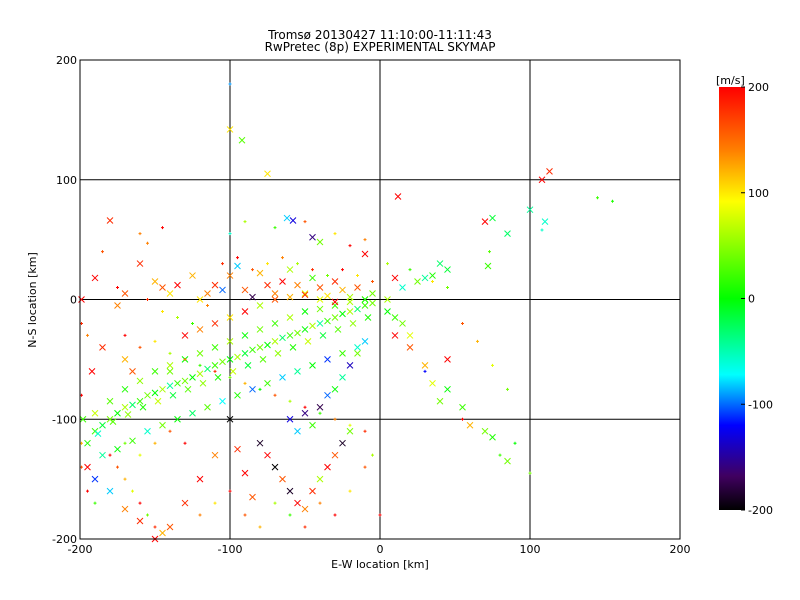 The image size is (800, 600). I want to click on y-tick-label: 0, so click(73, 300).